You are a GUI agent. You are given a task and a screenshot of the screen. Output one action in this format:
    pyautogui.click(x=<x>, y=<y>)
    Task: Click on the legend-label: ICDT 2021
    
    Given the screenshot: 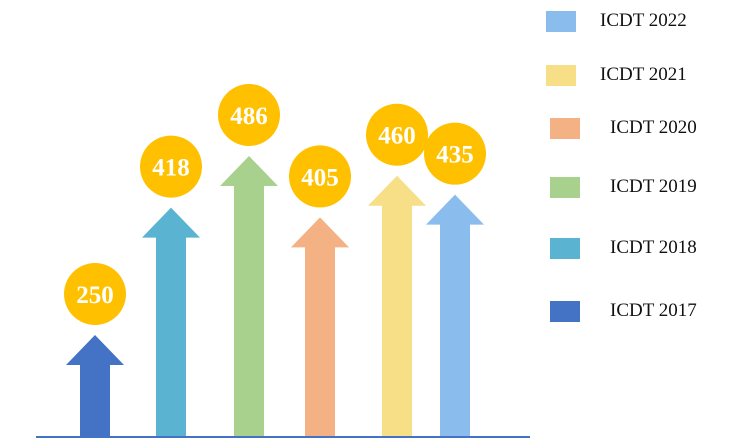 What is the action you would take?
    pyautogui.click(x=643, y=74)
    